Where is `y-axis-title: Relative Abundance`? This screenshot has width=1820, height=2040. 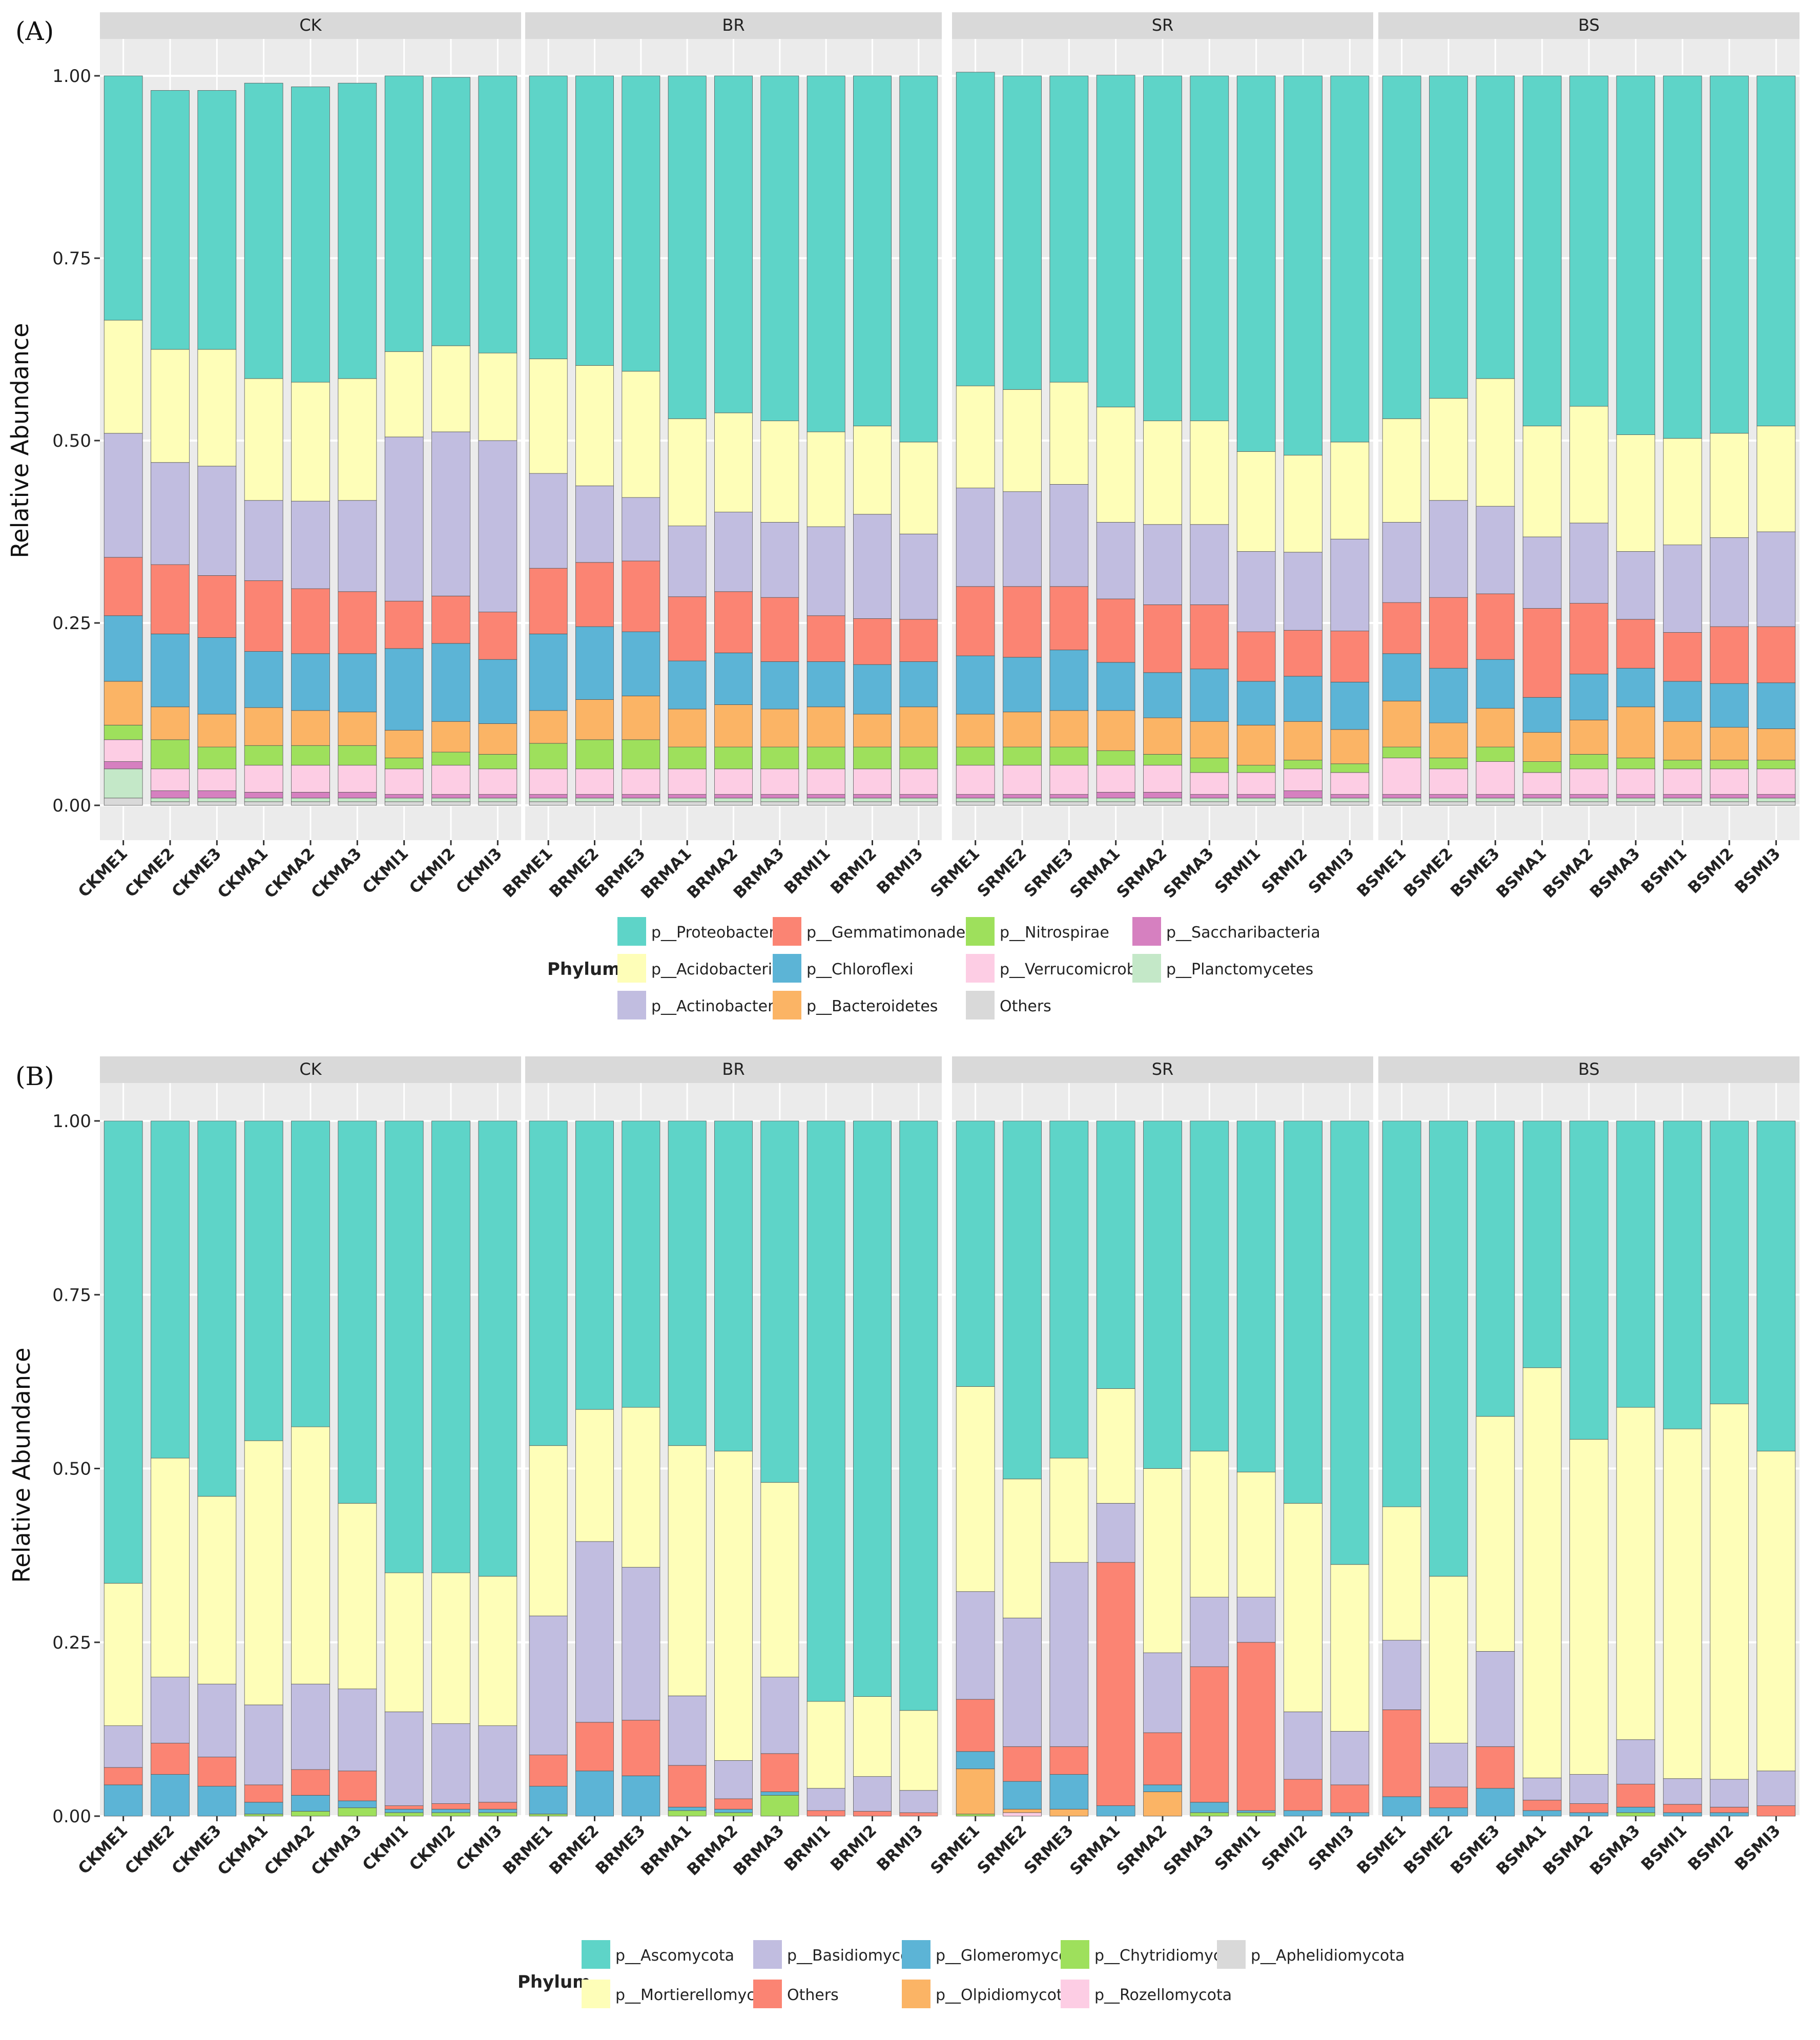
y-axis-title: Relative Abundance is located at coordinates (21, 1465).